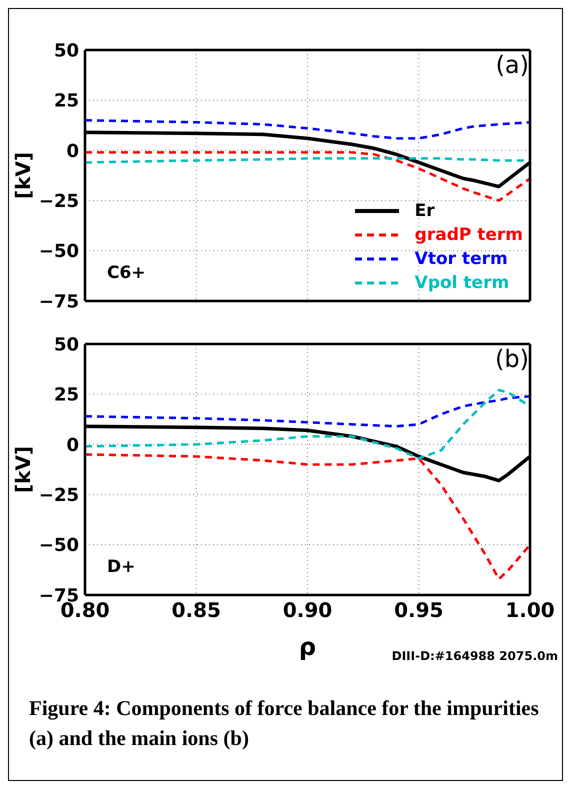  I want to click on annotation: D+, so click(121, 567).